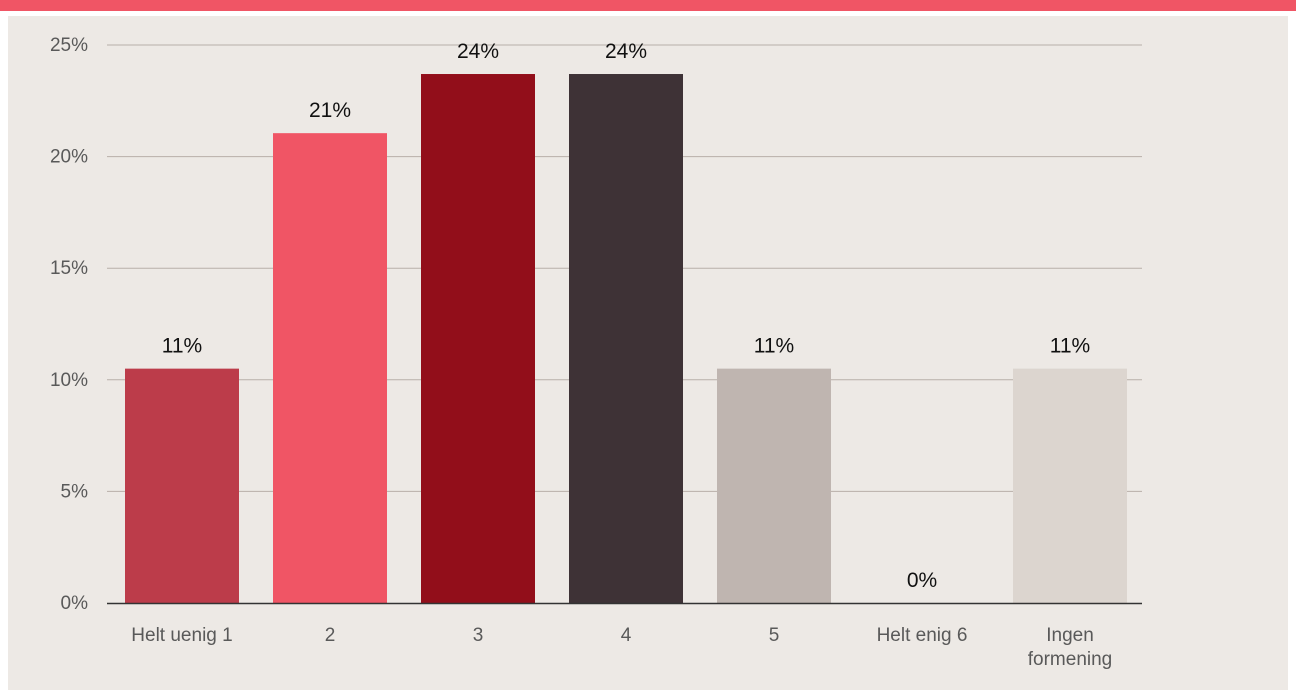  What do you see at coordinates (69, 380) in the screenshot?
I see `y-tick-label: 10%` at bounding box center [69, 380].